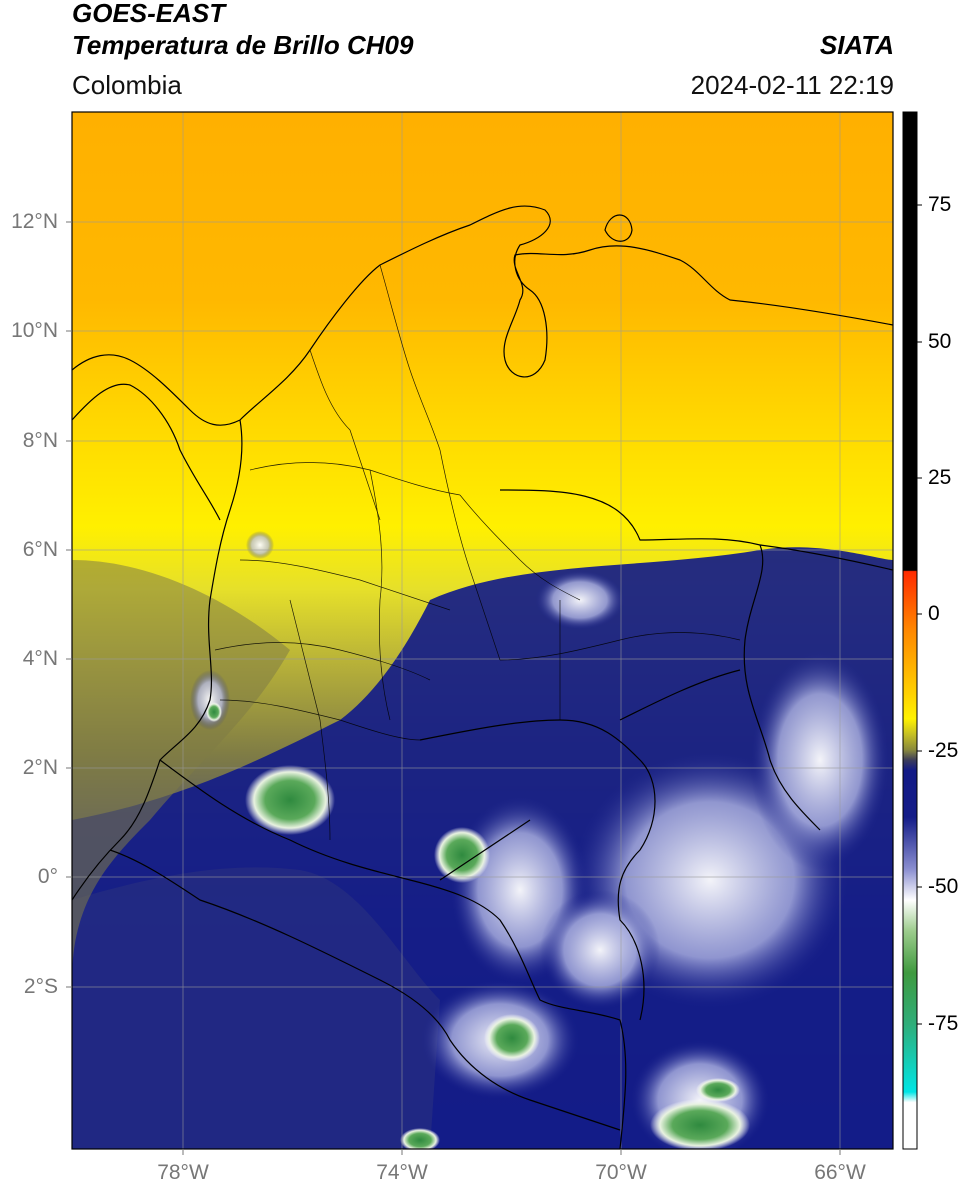 The image size is (966, 1190). I want to click on lat-tick-label: 2°N, so click(40, 767).